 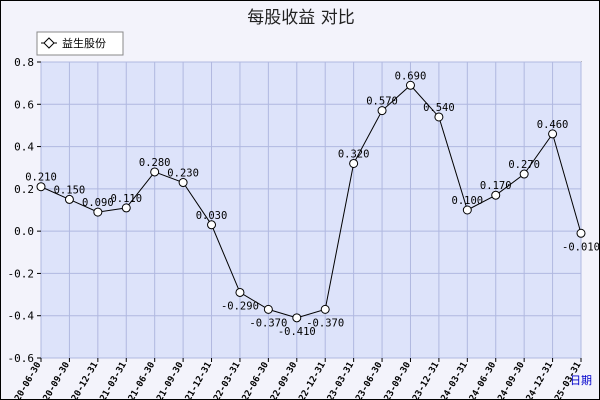 I want to click on data-label: 0.210, so click(x=41, y=178).